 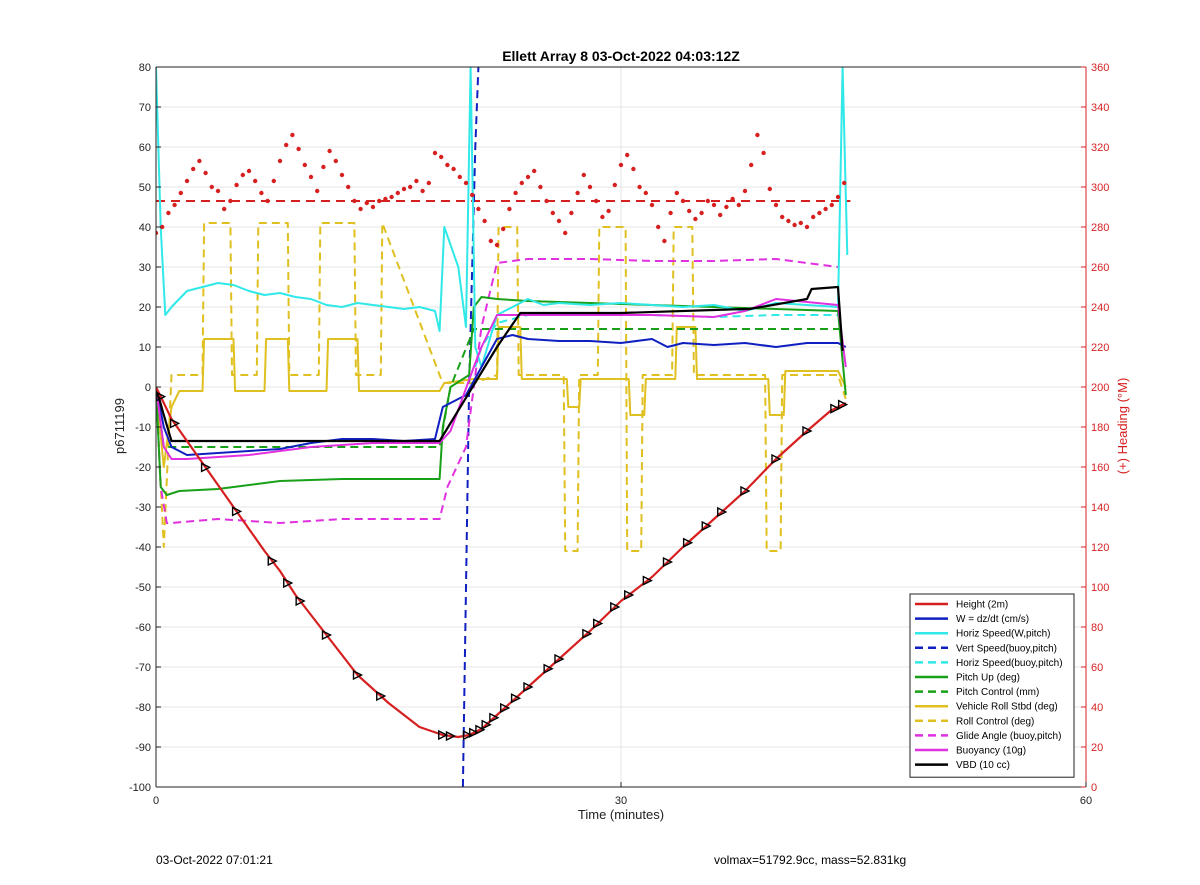 What do you see at coordinates (992, 619) in the screenshot?
I see `legend-entry: W = dz/dt (cm/s)` at bounding box center [992, 619].